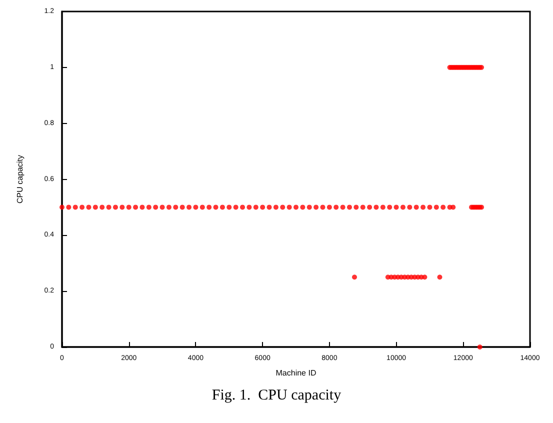 Image resolution: width=553 pixels, height=423 pixels. What do you see at coordinates (296, 373) in the screenshot?
I see `x-axis-title: Machine ID` at bounding box center [296, 373].